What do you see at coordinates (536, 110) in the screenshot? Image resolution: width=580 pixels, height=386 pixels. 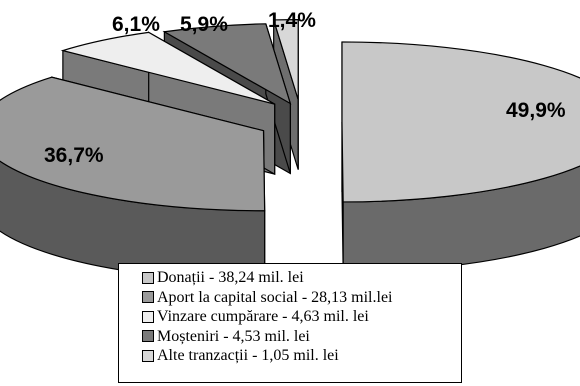 I see `slice-label-donatii: 49,9%` at bounding box center [536, 110].